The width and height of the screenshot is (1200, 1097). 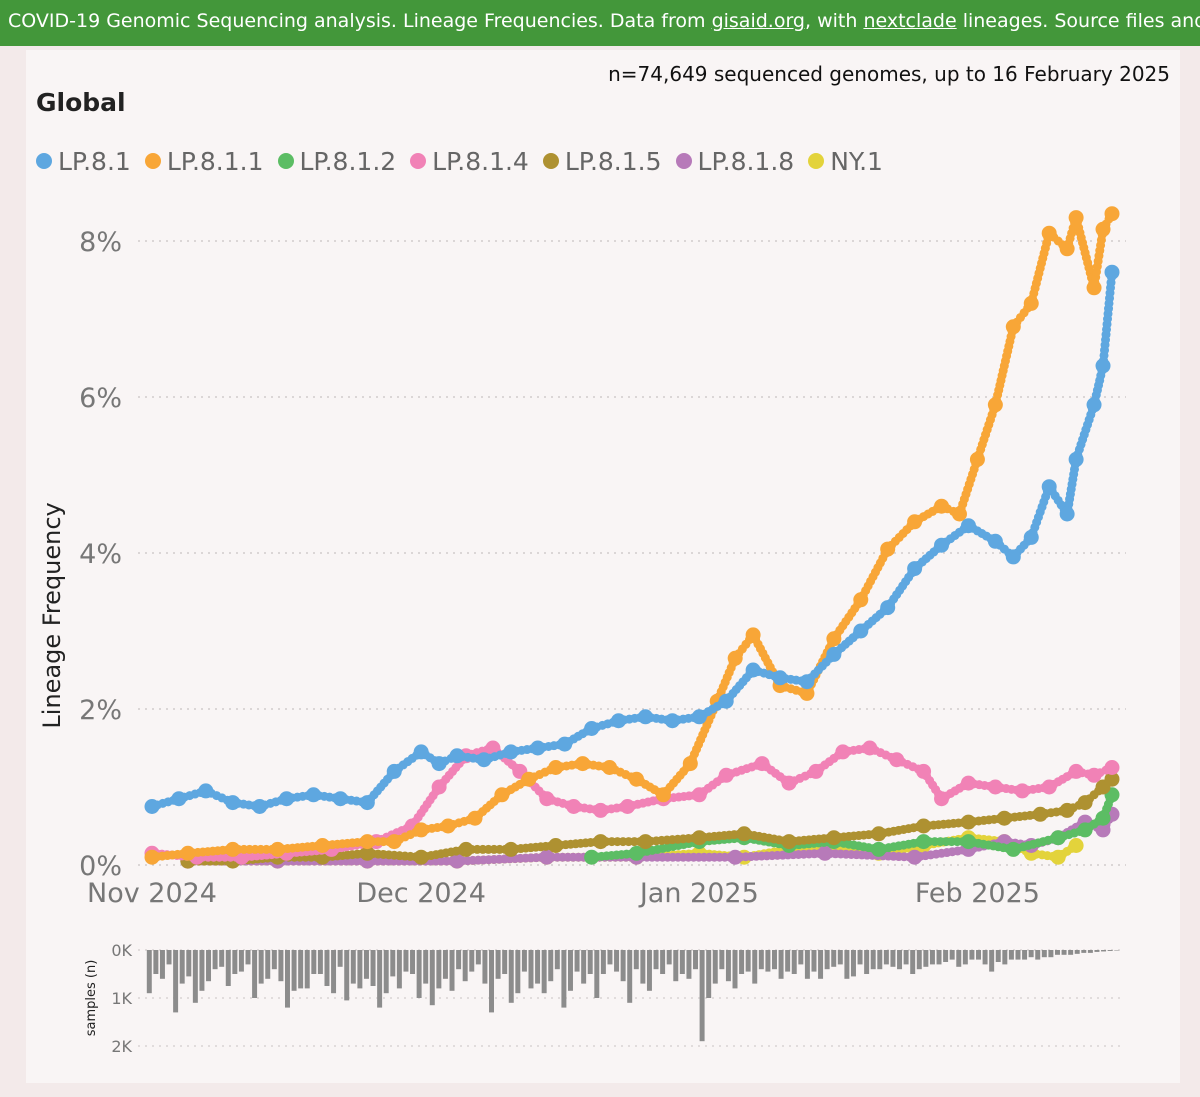 What do you see at coordinates (83, 161) in the screenshot?
I see `legend-item-lp-8-1: LP.8.1` at bounding box center [83, 161].